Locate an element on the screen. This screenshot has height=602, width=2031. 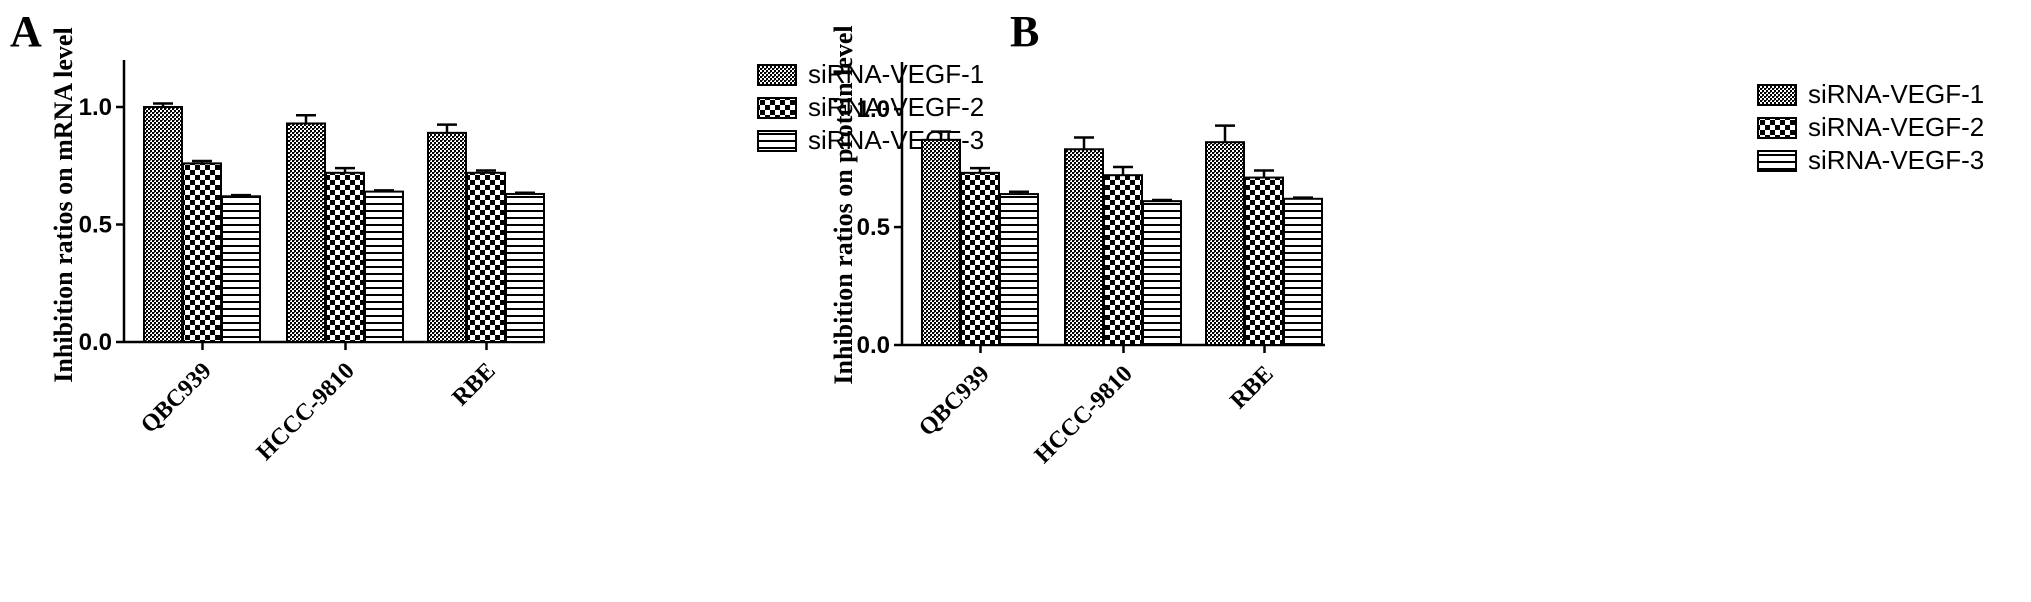
panel-label: B is located at coordinates (1024, 31).